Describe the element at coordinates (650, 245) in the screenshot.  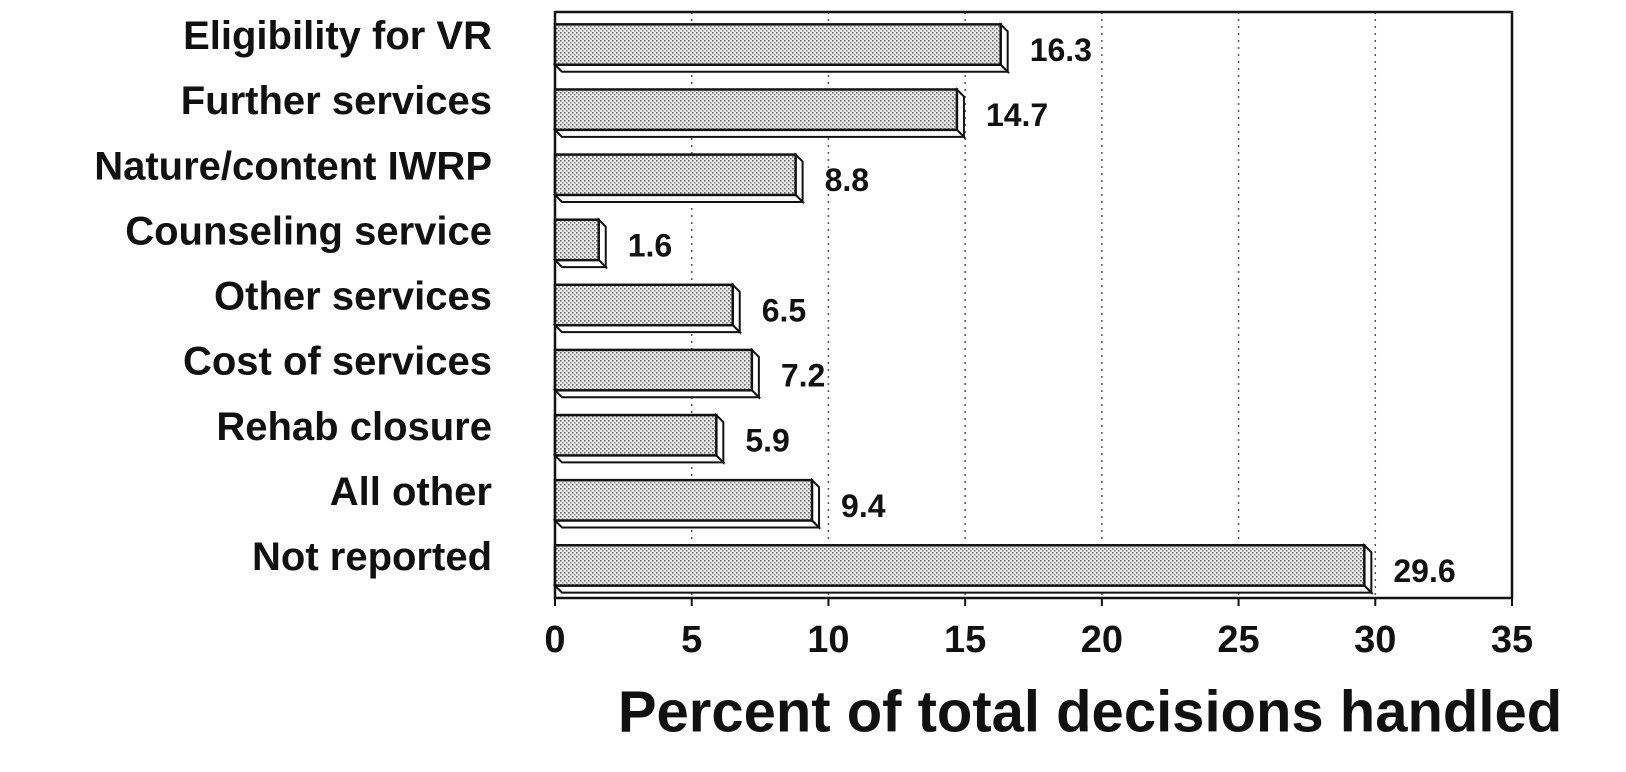
I see `value-label: 1.6` at that location.